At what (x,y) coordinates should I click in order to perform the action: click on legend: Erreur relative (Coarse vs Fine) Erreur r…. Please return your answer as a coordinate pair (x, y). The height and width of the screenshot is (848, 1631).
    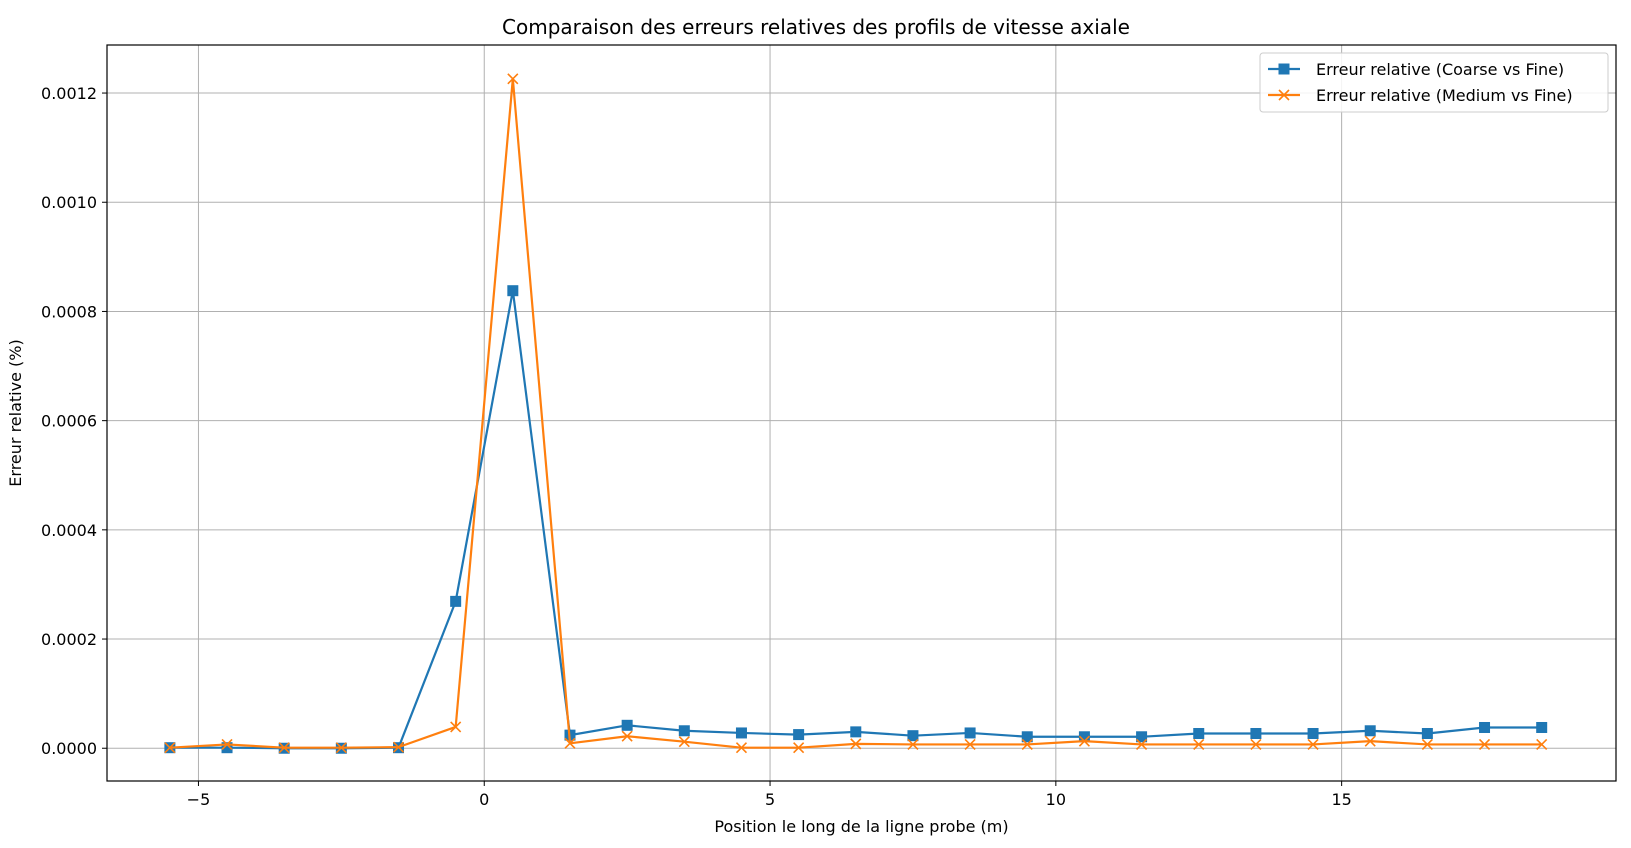
    Looking at the image, I should click on (1434, 82).